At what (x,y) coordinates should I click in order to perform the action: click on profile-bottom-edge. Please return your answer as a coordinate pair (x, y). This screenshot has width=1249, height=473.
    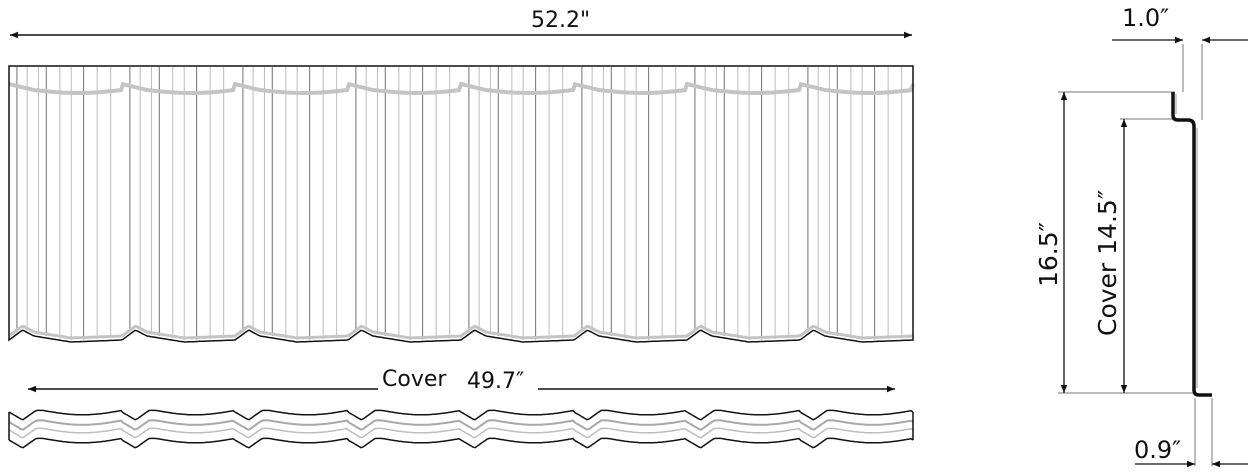
    Looking at the image, I should click on (461, 443).